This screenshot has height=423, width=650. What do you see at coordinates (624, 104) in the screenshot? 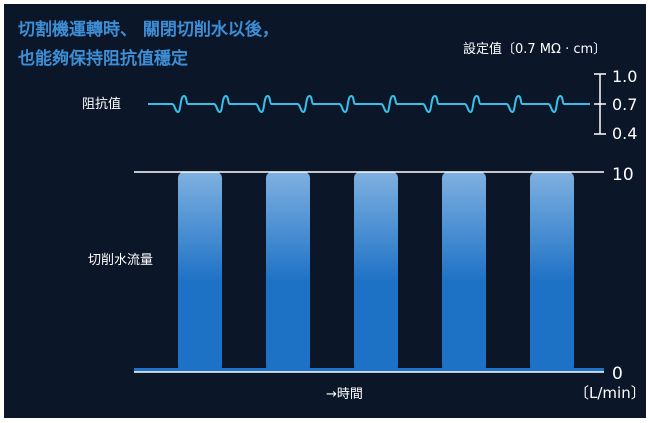
I see `impedance-tick-label: 0.7` at bounding box center [624, 104].